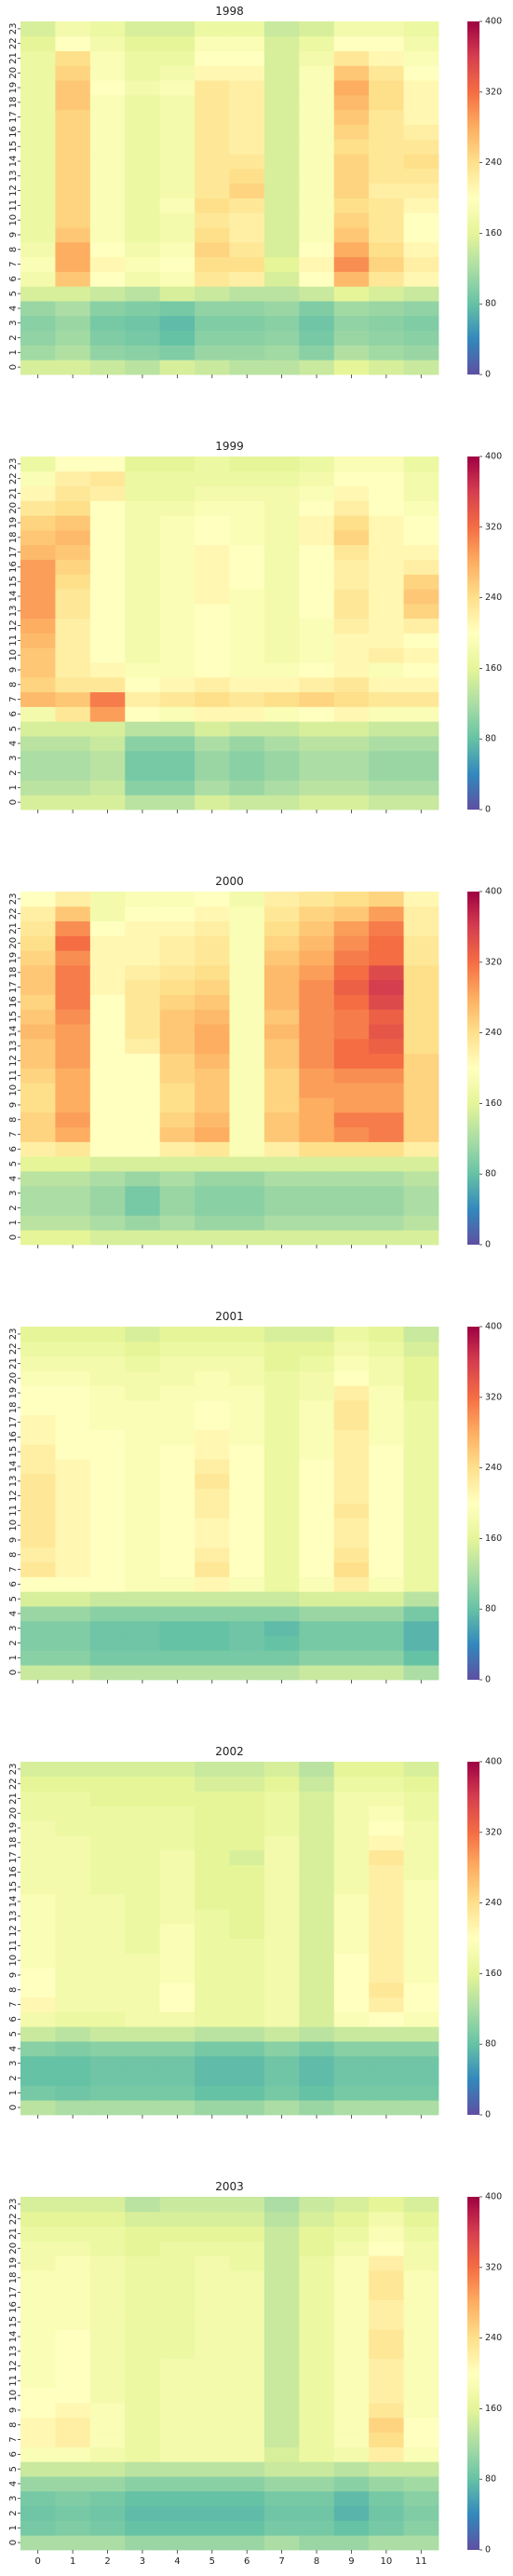 This screenshot has width=513, height=2576. Describe the element at coordinates (14, 537) in the screenshot. I see `y-tick-label: 18` at that location.